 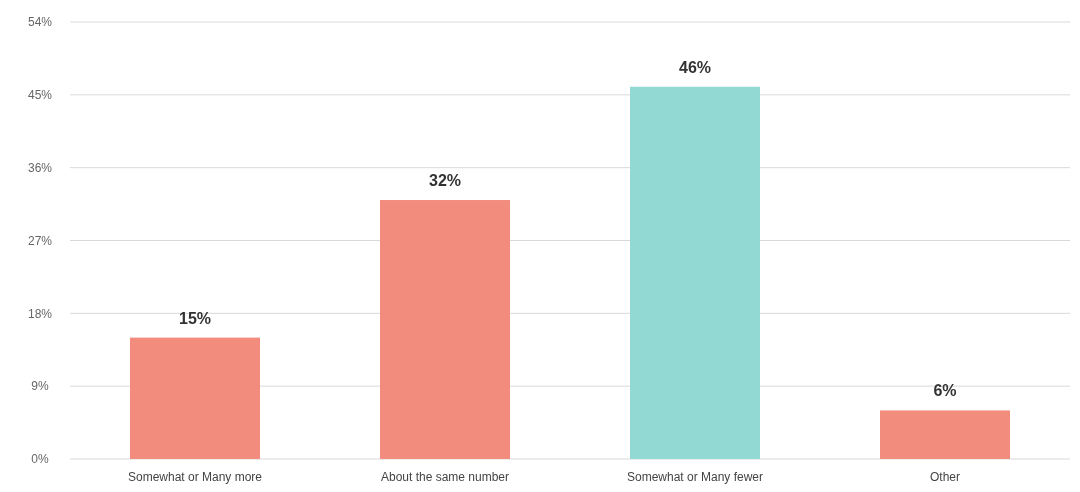 I want to click on y-tick-label: 9%, so click(x=40, y=386).